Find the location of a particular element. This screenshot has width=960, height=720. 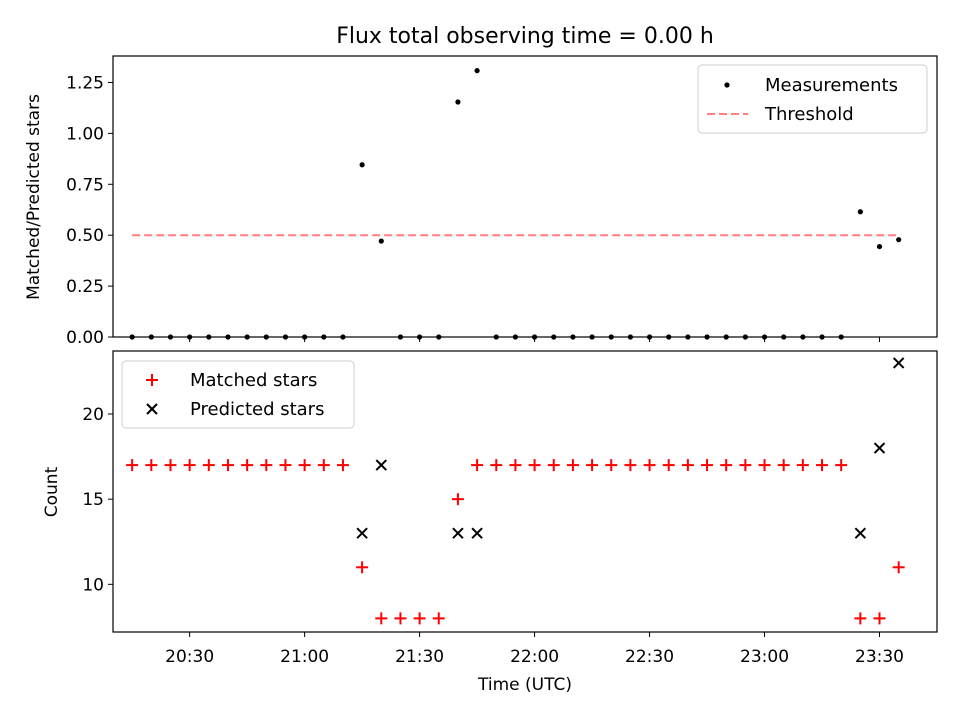

count-y-tick-label: 10 is located at coordinates (93, 585).